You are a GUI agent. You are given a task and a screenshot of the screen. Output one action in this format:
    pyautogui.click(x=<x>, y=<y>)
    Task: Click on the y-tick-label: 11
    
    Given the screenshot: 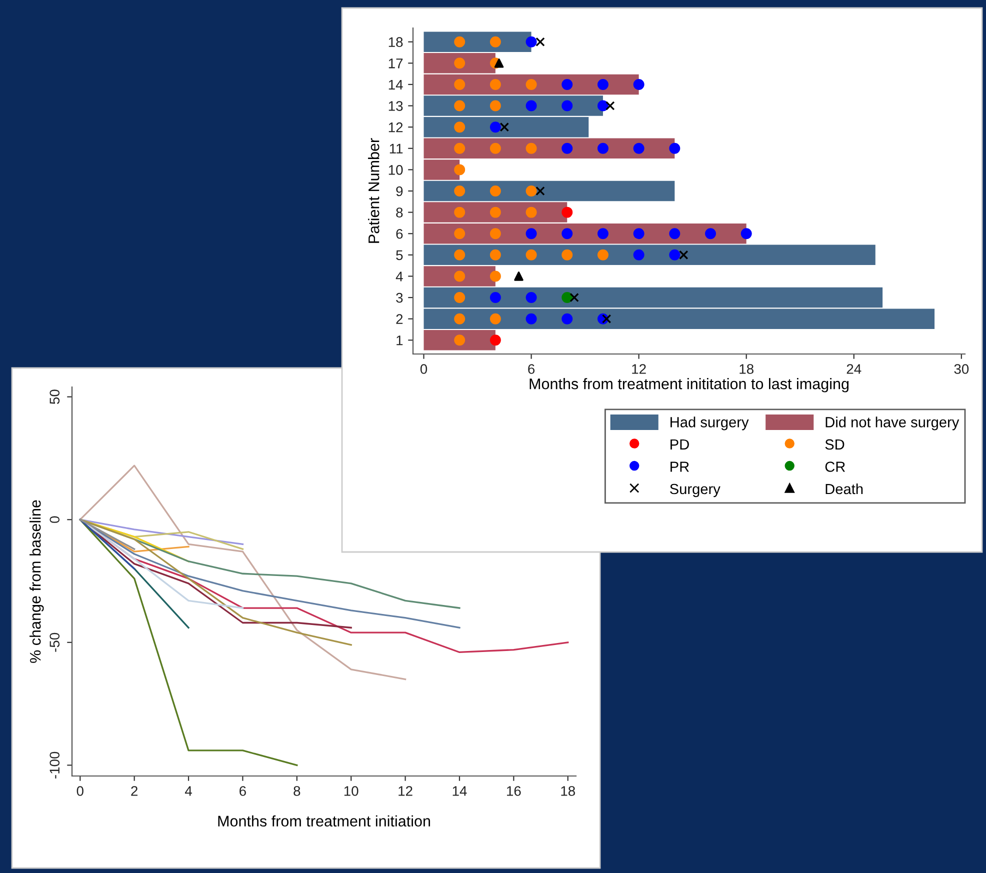 What is the action you would take?
    pyautogui.click(x=396, y=149)
    